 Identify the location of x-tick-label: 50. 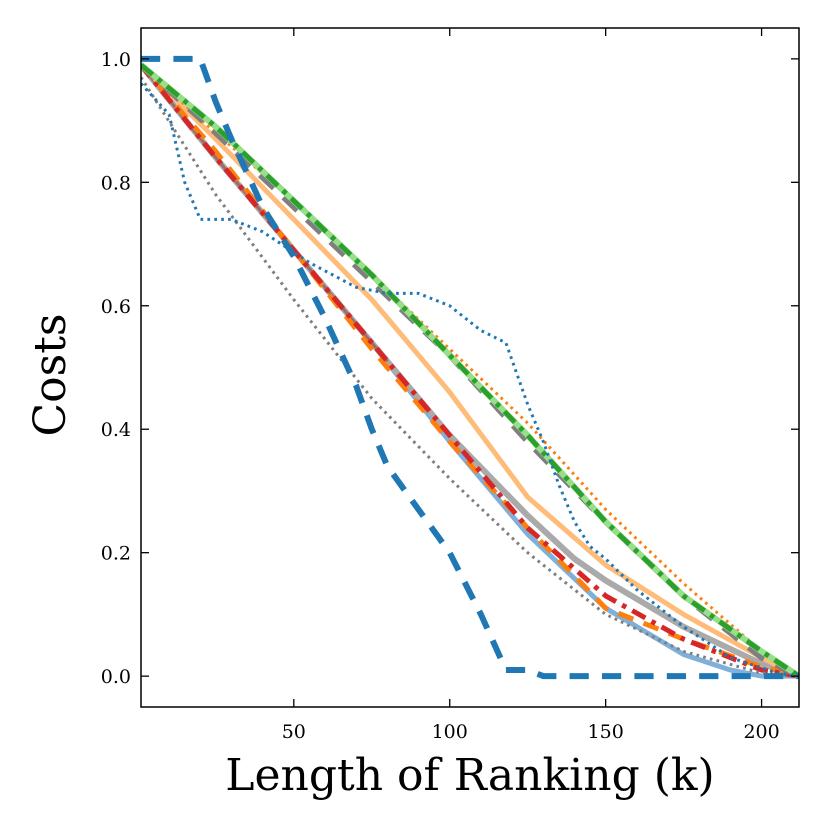
(294, 732).